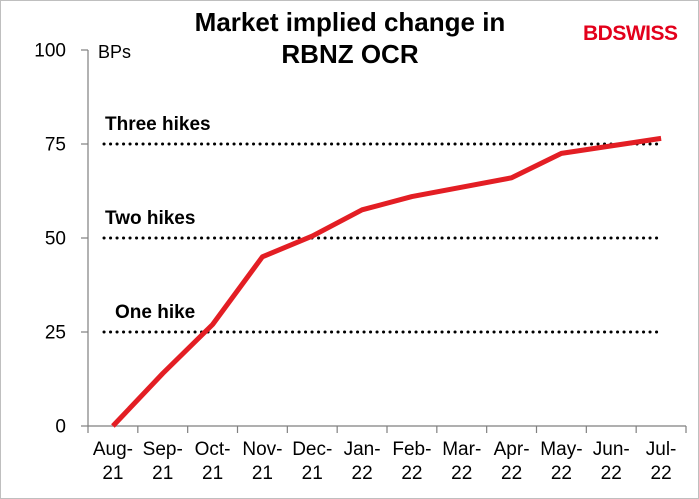 The image size is (699, 499). I want to click on x-tick-label-line: Jun-, so click(611, 449).